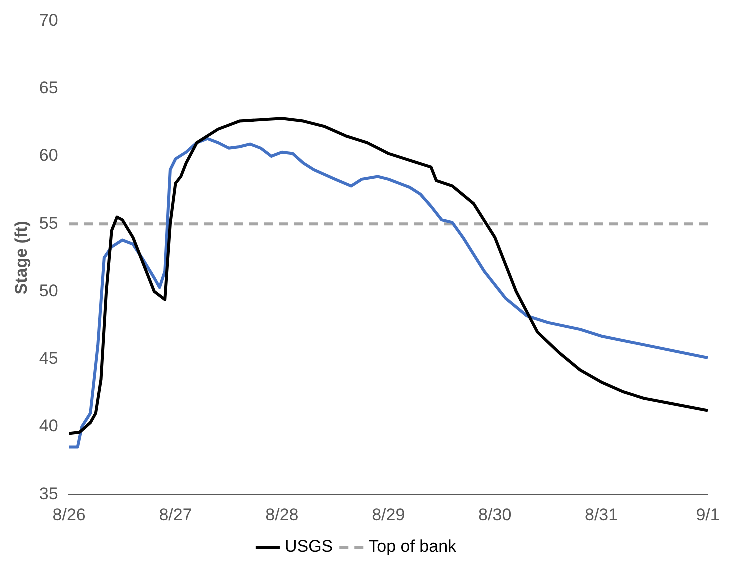 This screenshot has width=738, height=574. Describe the element at coordinates (495, 514) in the screenshot. I see `x-tick-label: 8/30` at that location.